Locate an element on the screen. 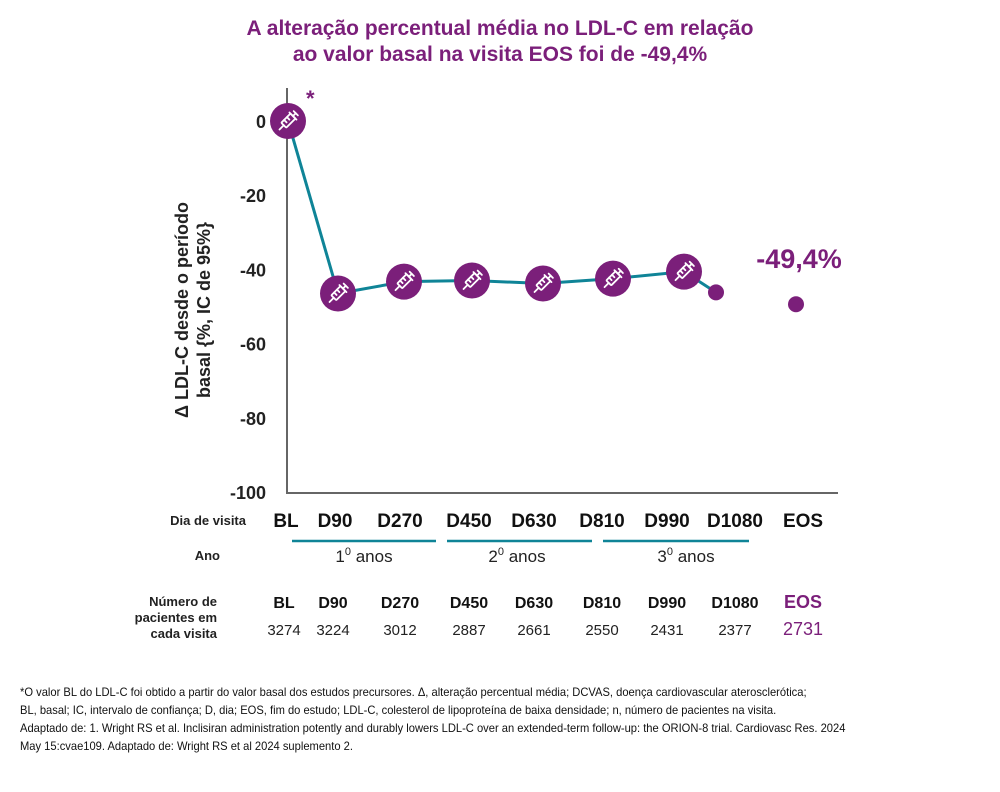 This screenshot has width=1000, height=792. year-group-label: 30 anos is located at coordinates (685, 556).